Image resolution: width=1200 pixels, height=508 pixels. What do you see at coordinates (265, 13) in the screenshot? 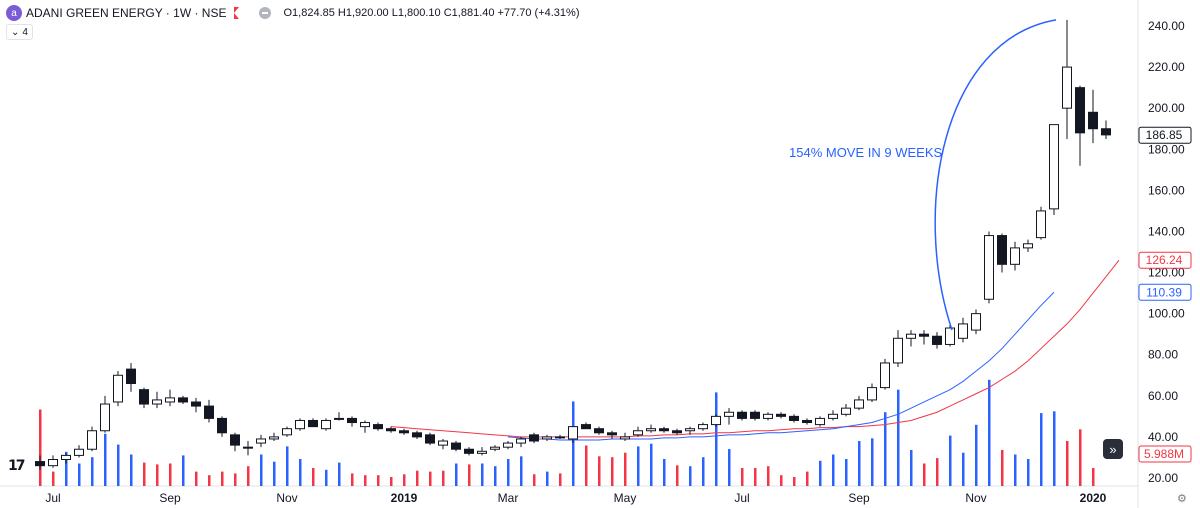
I see `visibility-eye-icon` at bounding box center [265, 13].